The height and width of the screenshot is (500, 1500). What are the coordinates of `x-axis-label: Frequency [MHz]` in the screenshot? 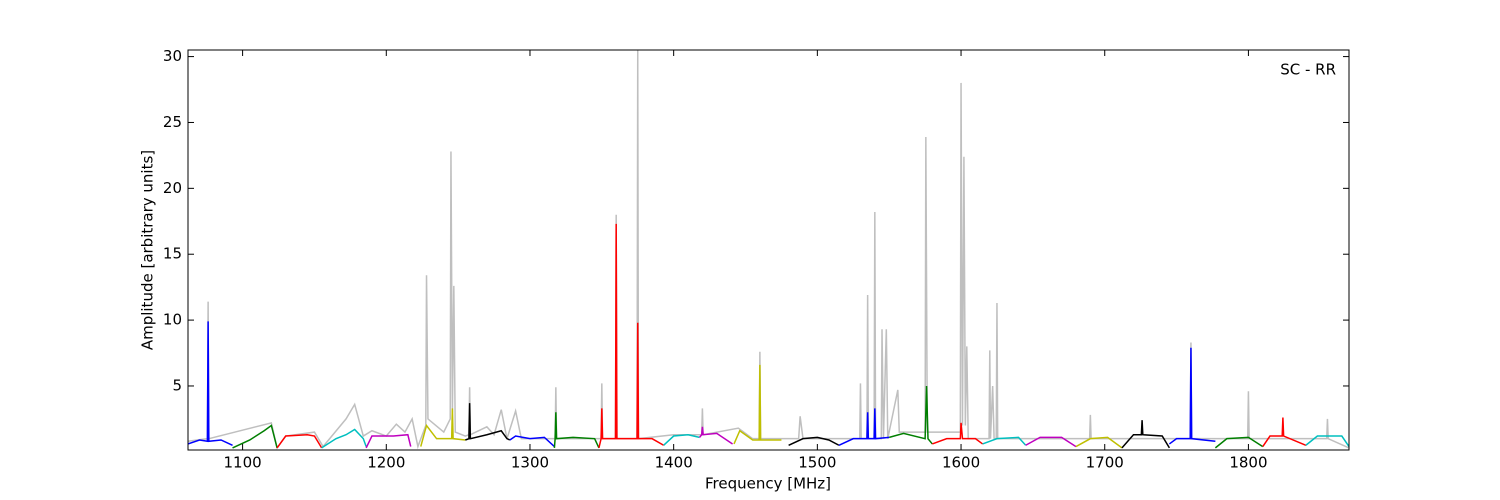 It's located at (768, 484).